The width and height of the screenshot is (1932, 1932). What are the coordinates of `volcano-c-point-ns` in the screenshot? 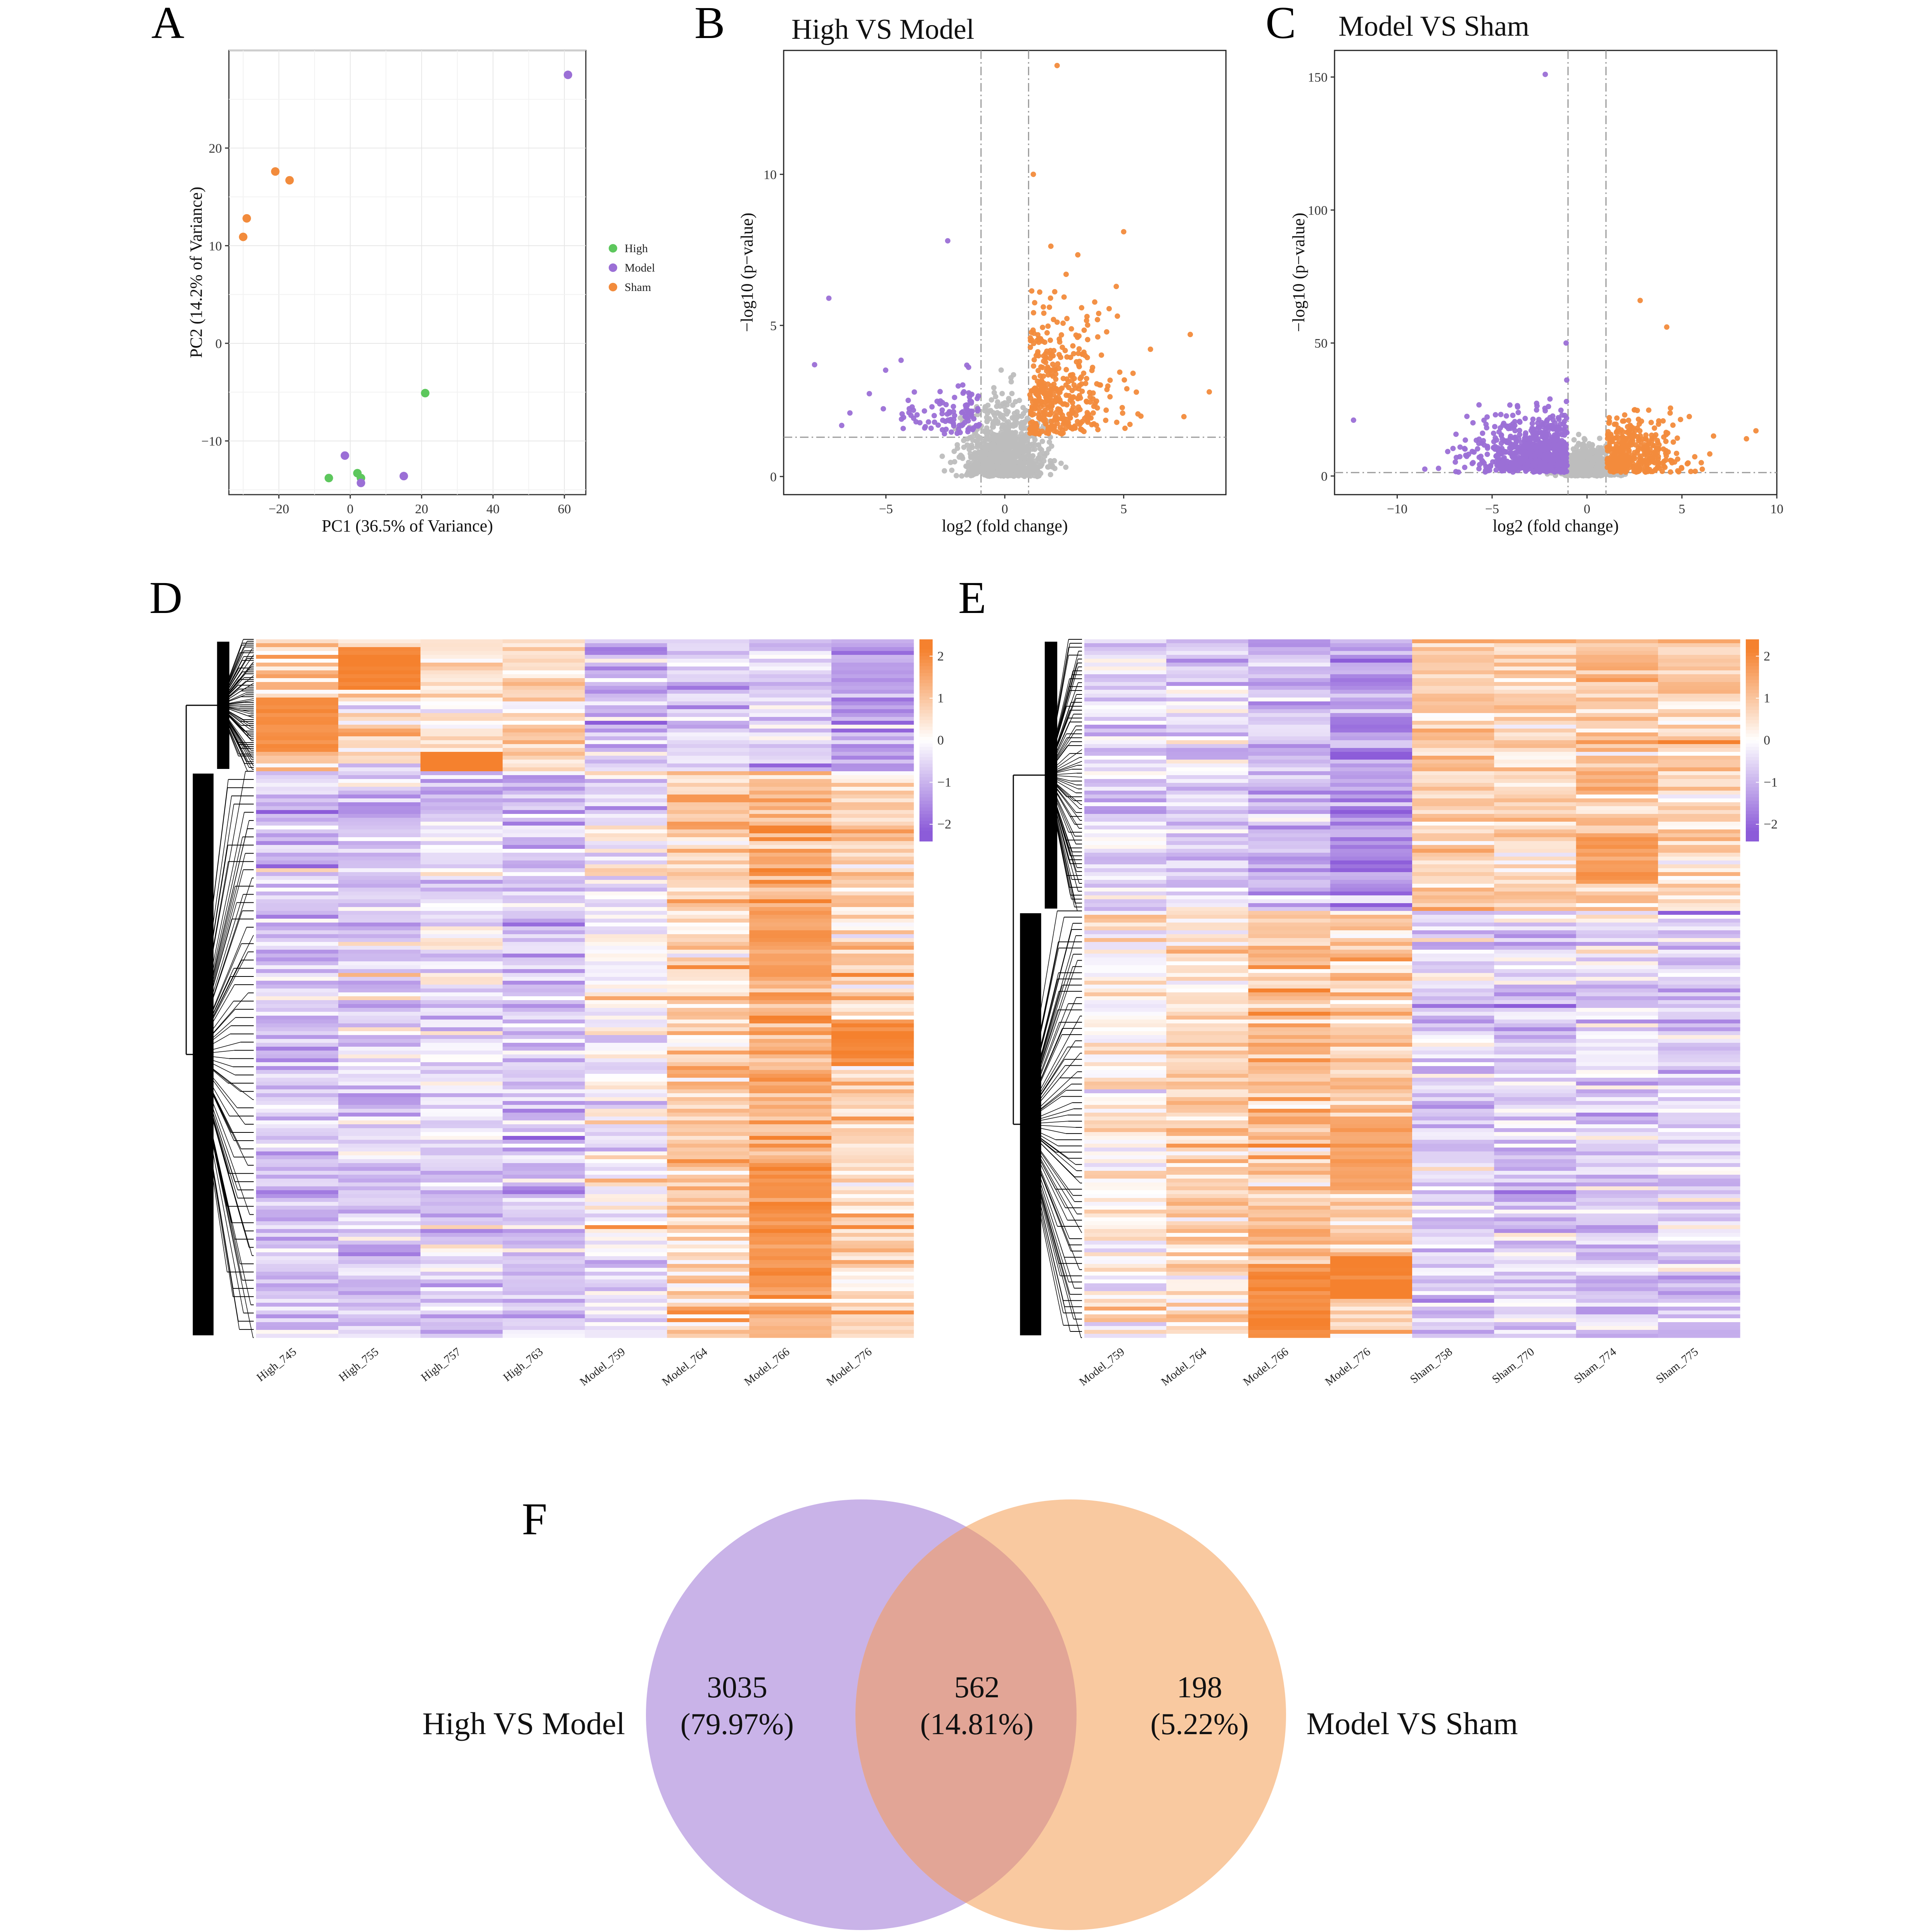 It's located at (1579, 434).